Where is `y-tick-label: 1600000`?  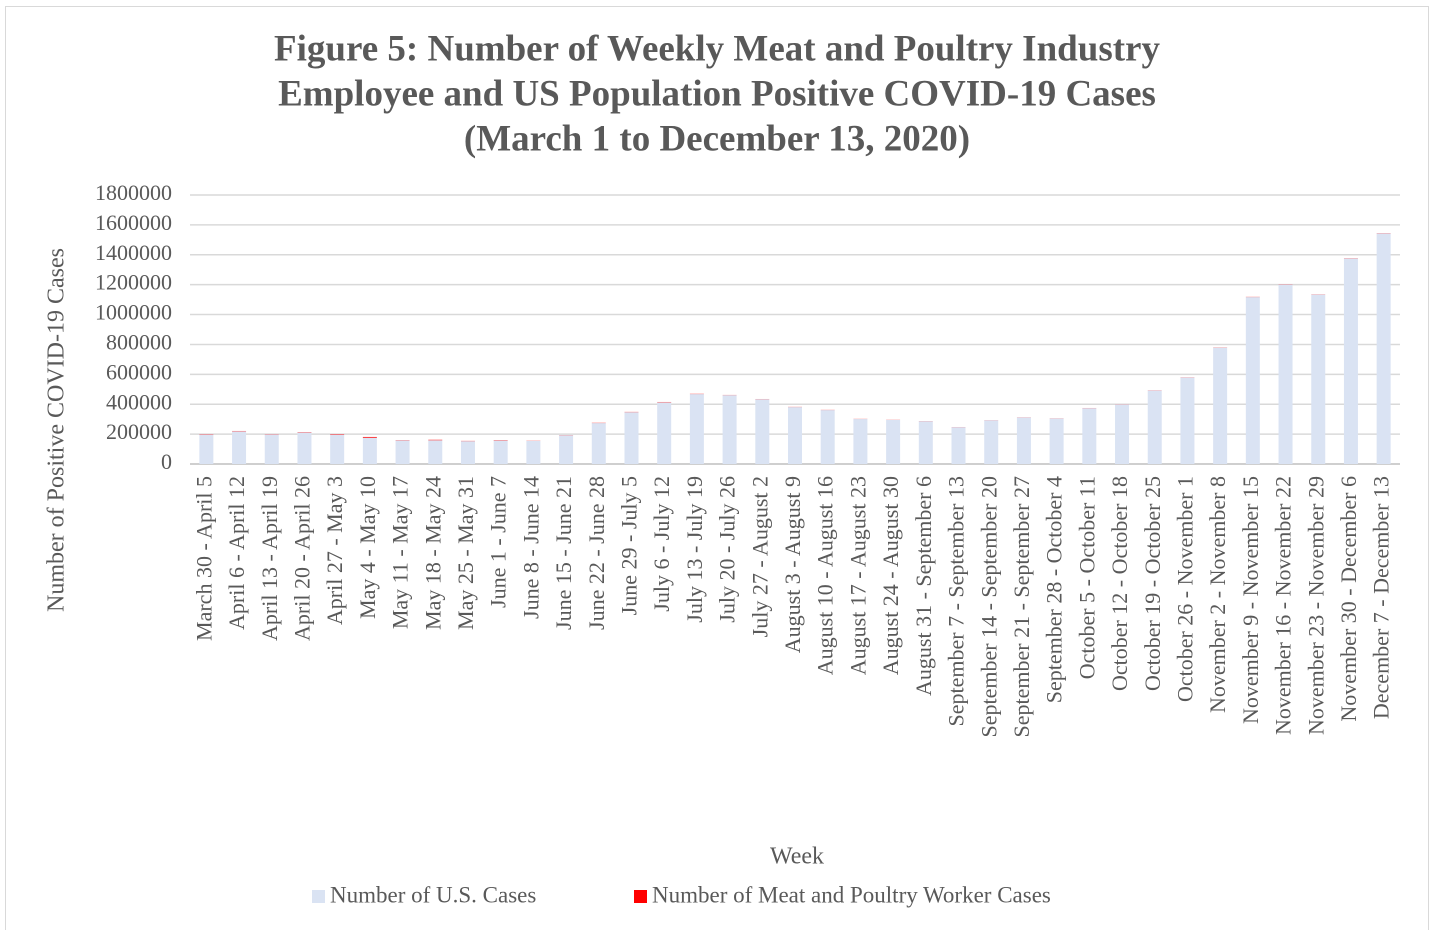 y-tick-label: 1600000 is located at coordinates (133, 222).